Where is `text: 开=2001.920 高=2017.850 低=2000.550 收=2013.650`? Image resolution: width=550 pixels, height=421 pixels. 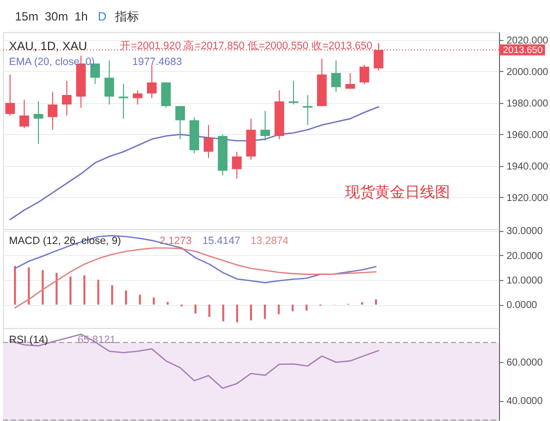 text: 开=2001.920 高=2017.850 低=2000.550 收=2013.650 is located at coordinates (246, 45).